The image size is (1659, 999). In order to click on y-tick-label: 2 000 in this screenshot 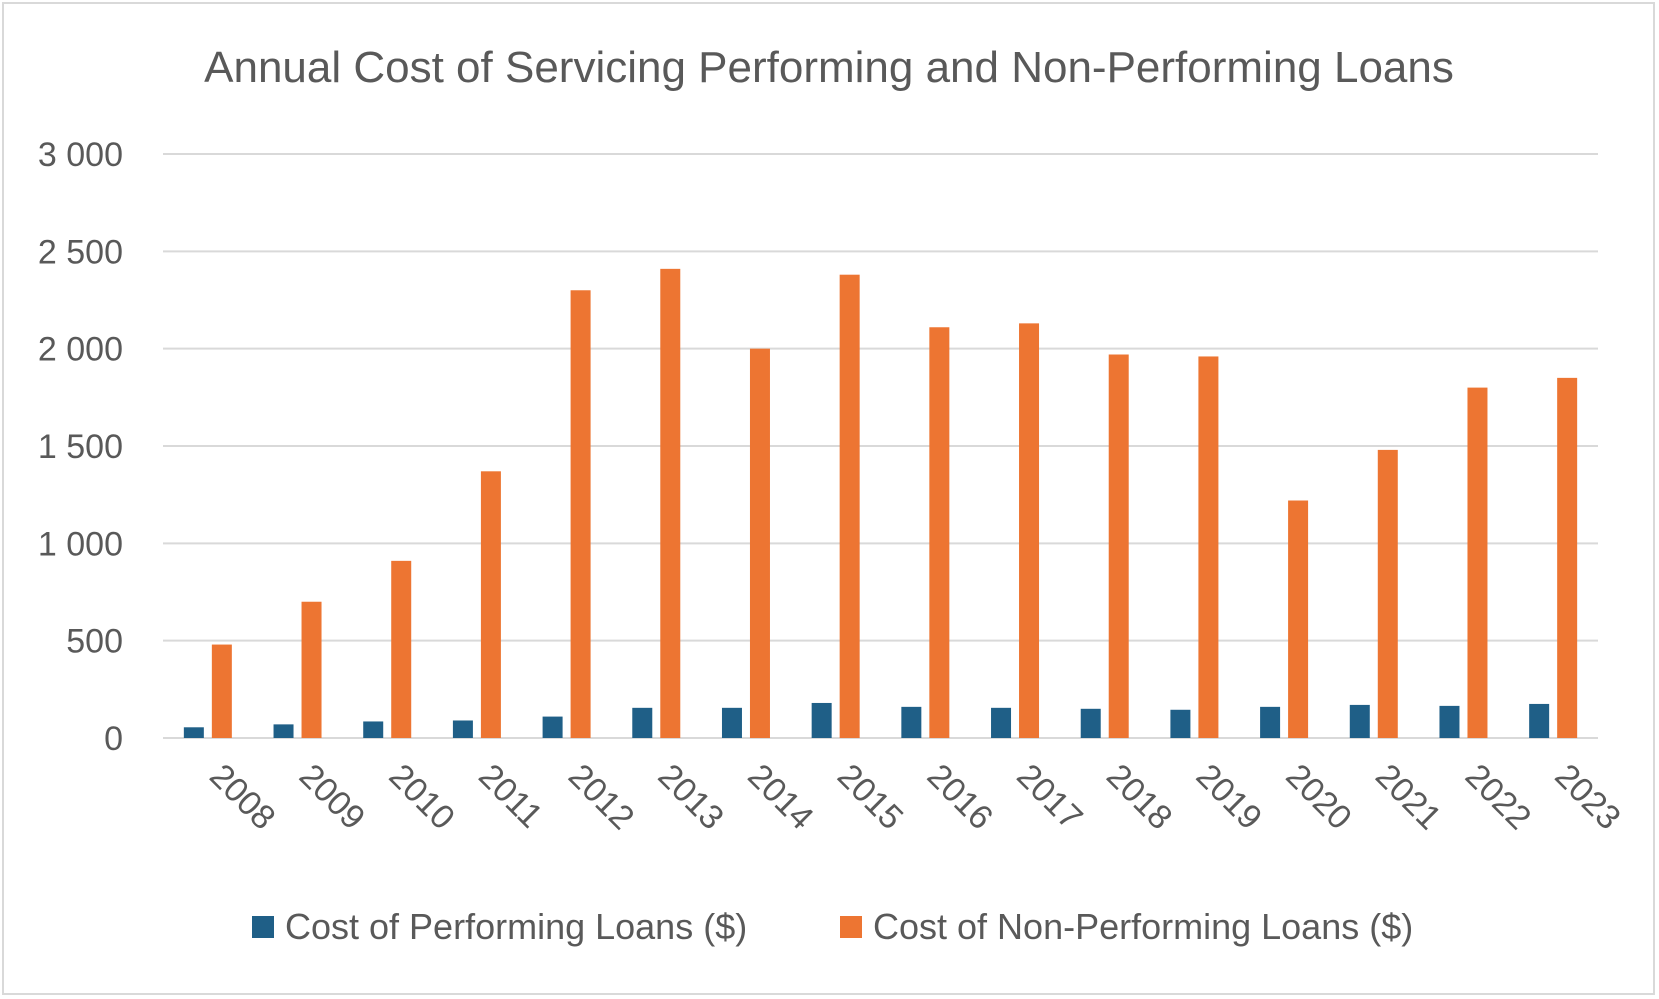, I will do `click(80, 350)`.